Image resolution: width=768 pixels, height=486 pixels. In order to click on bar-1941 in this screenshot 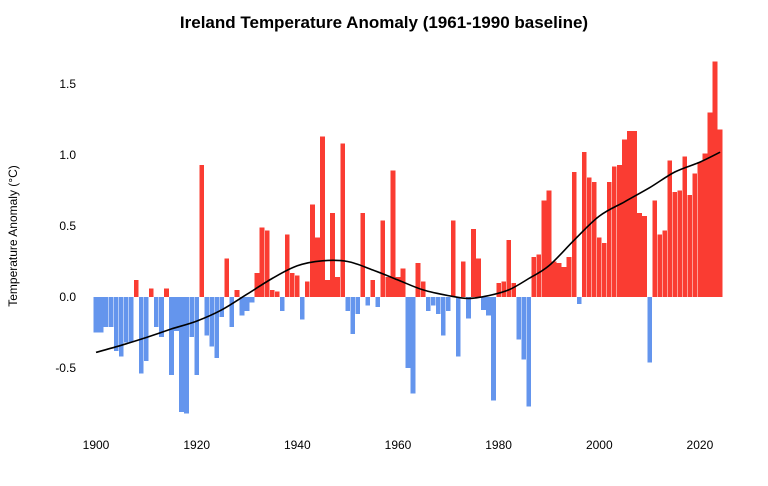, I will do `click(302, 308)`.